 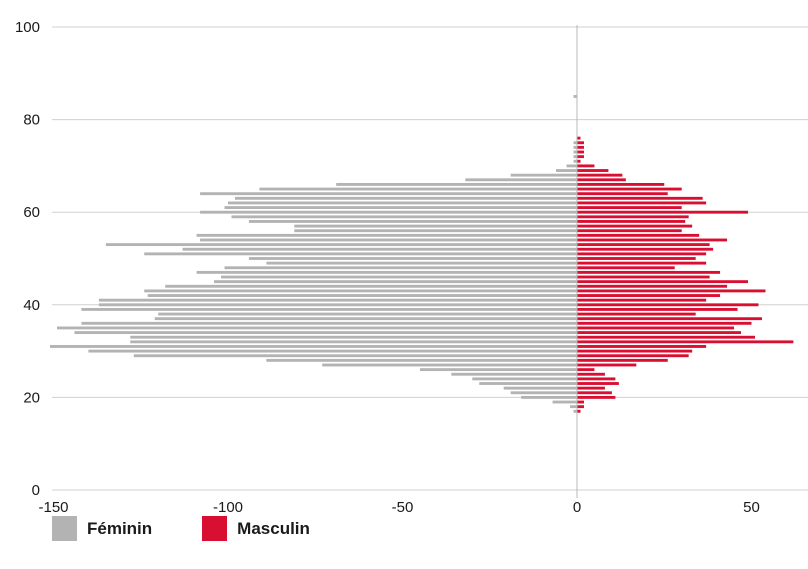 I want to click on legend-swatch-masculin, so click(x=215, y=528).